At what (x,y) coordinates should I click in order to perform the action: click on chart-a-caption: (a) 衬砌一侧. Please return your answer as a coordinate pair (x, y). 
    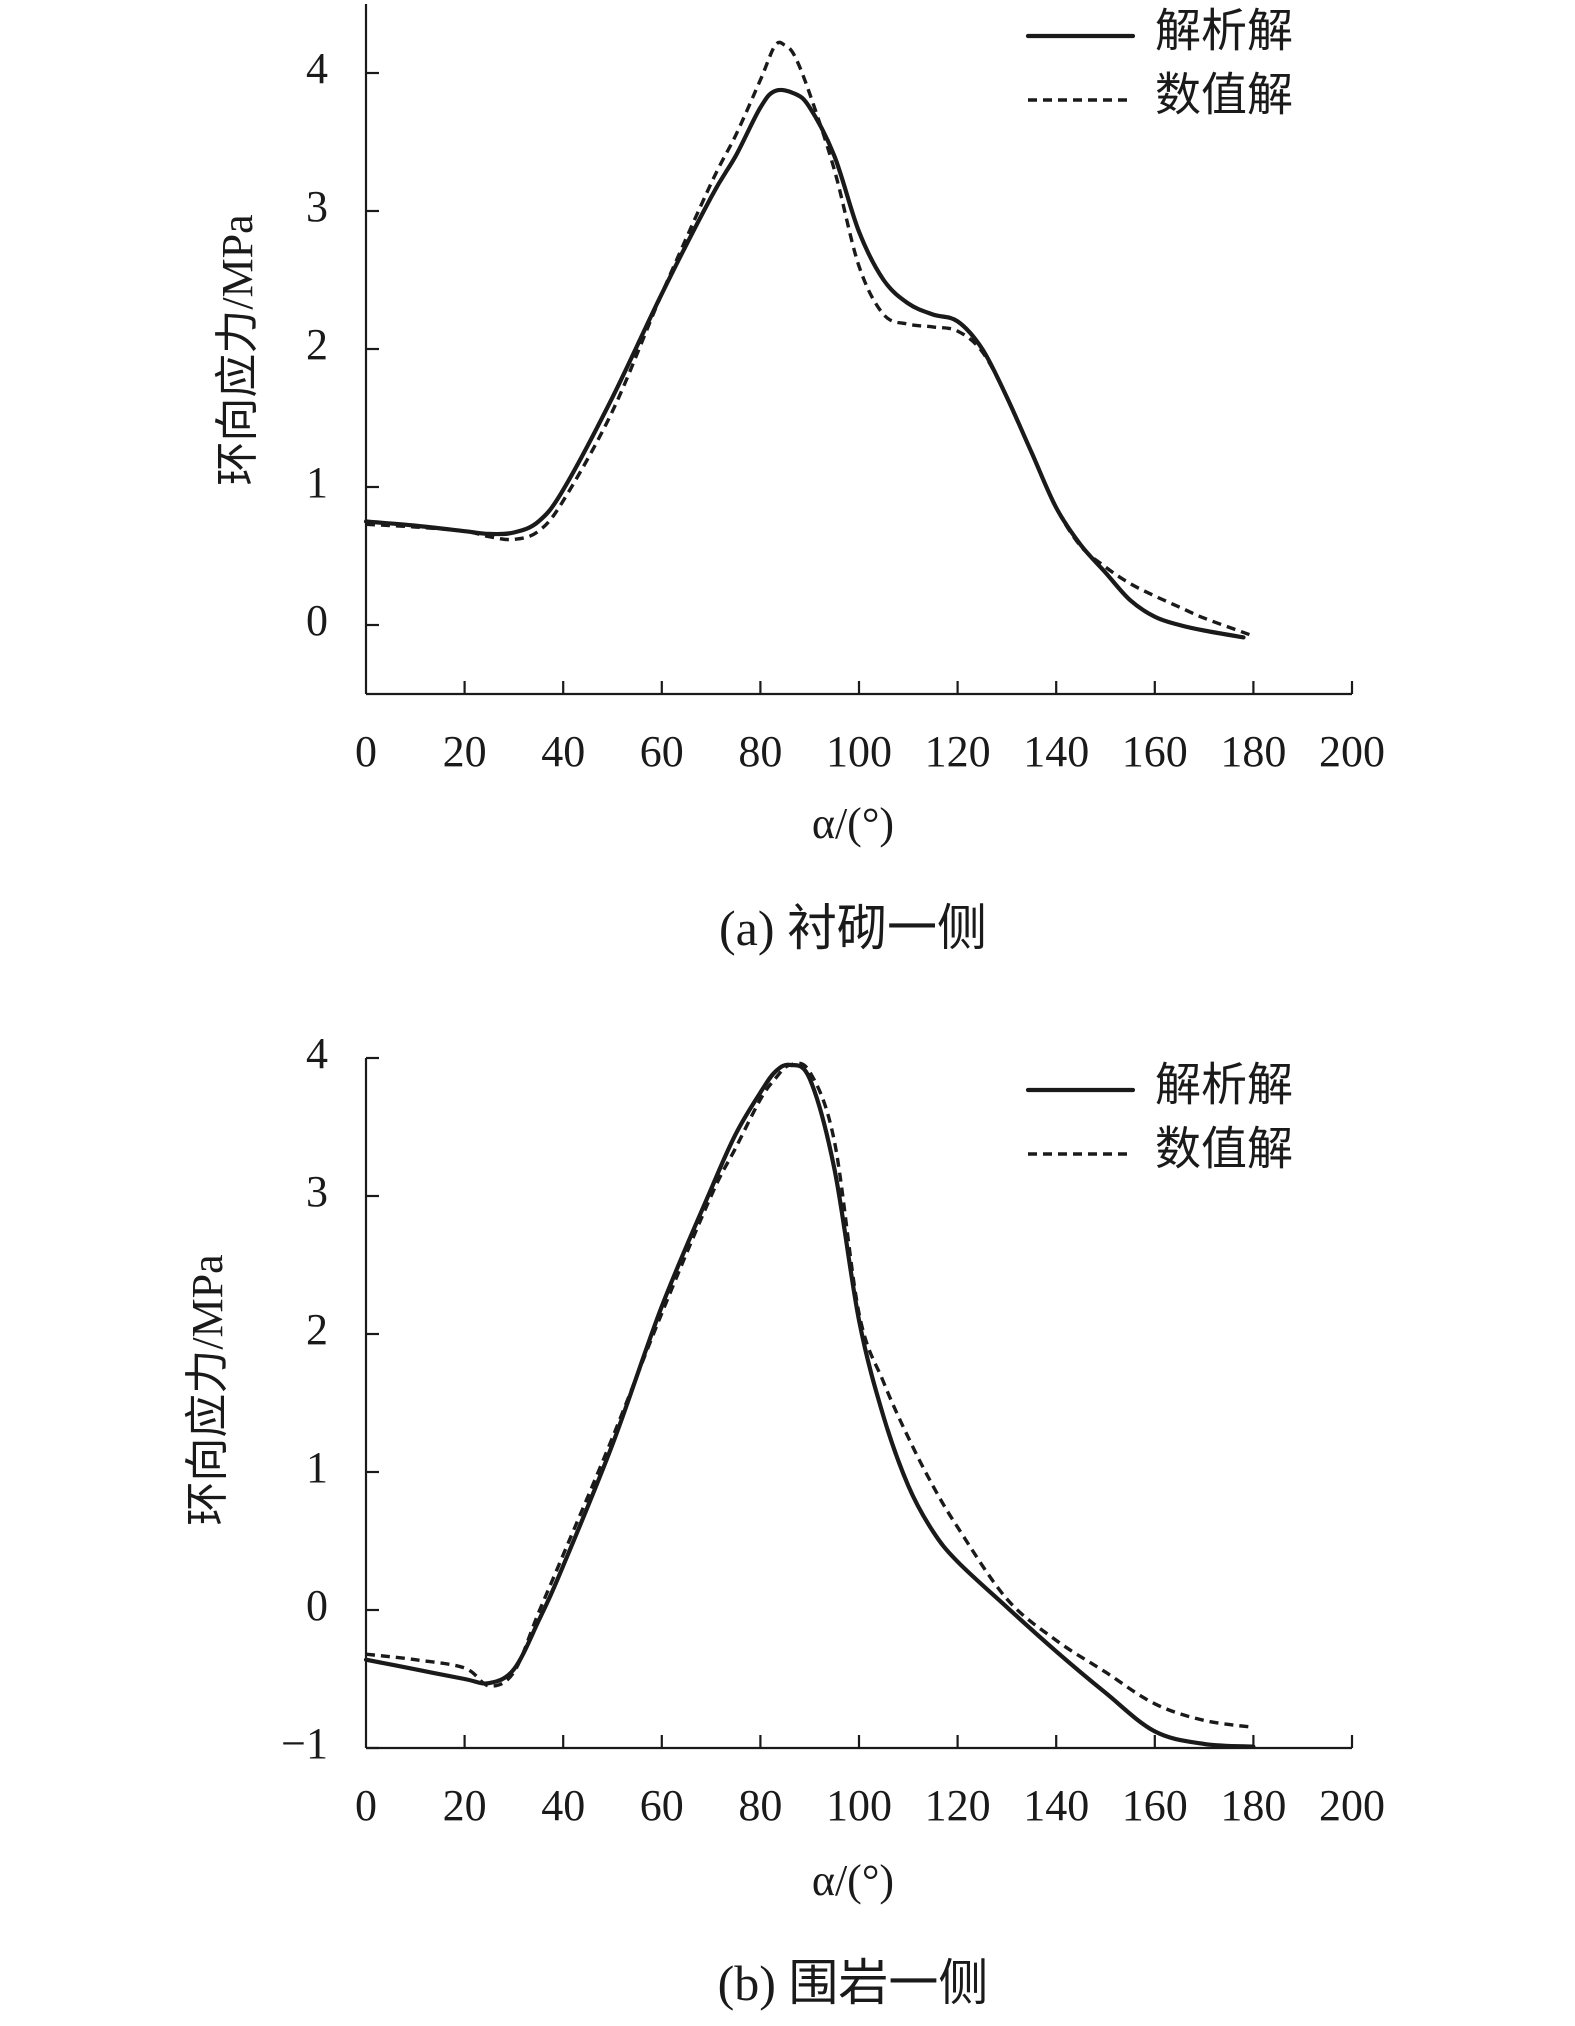
    Looking at the image, I should click on (853, 928).